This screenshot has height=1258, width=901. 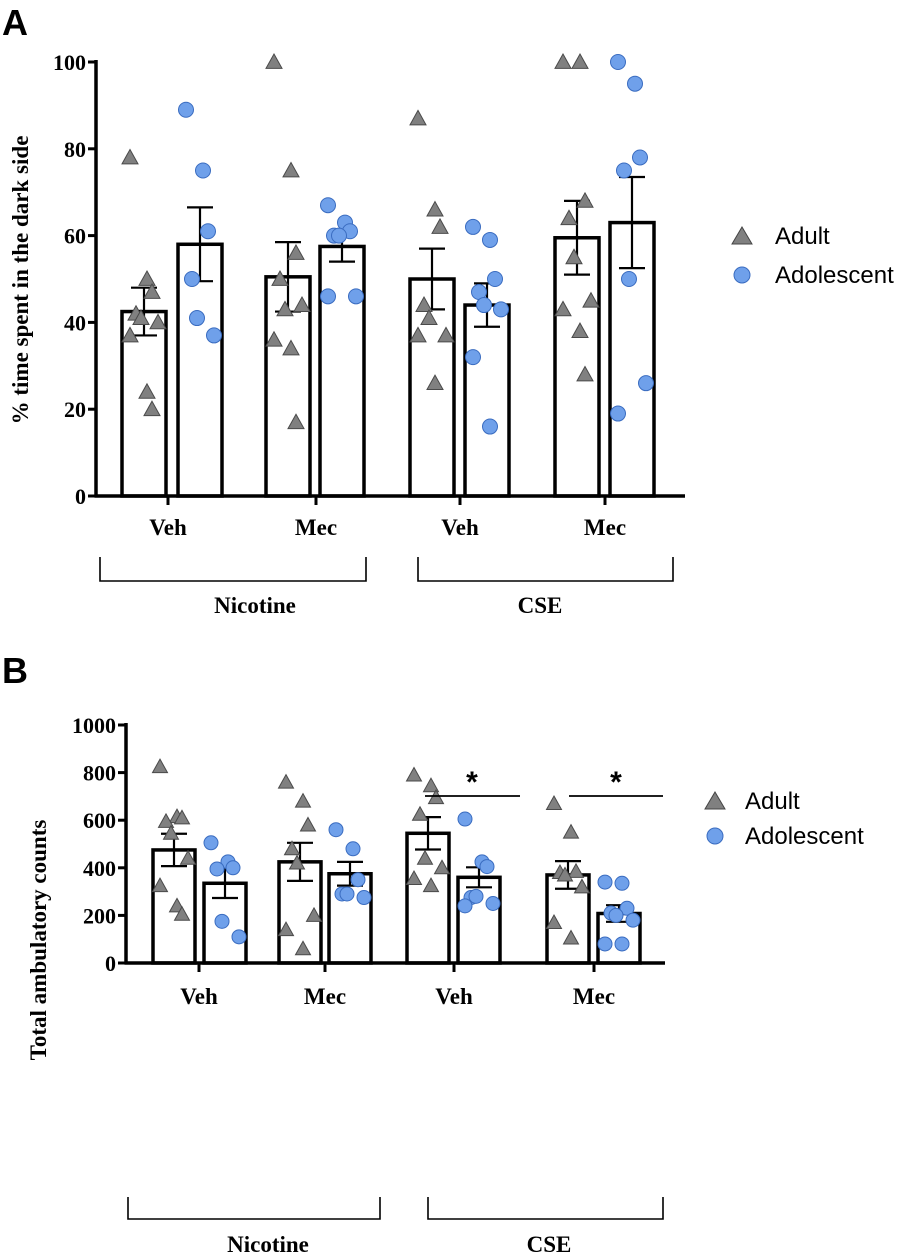 What do you see at coordinates (616, 782) in the screenshot?
I see `panel-b-significance-star-2: *` at bounding box center [616, 782].